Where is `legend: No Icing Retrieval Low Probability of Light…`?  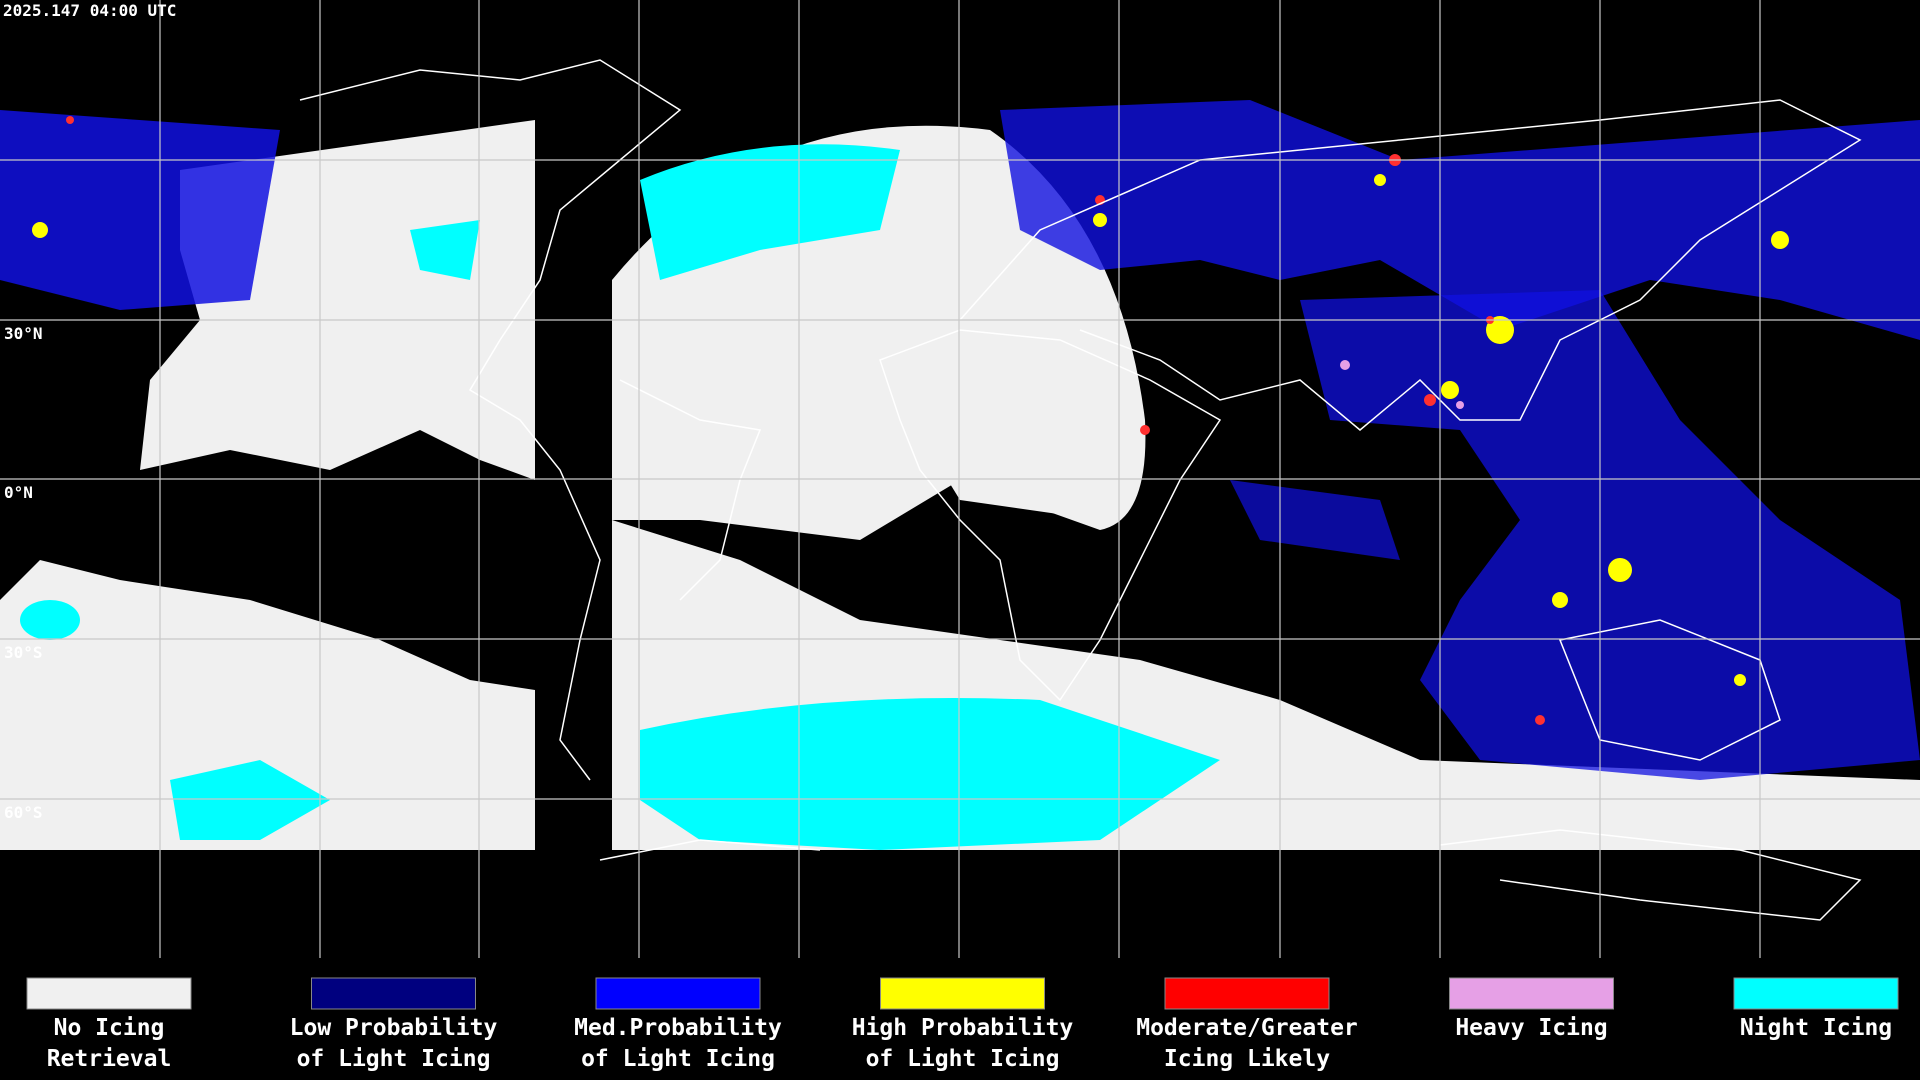 legend: No Icing Retrieval Low Probability of Light… is located at coordinates (962, 1024).